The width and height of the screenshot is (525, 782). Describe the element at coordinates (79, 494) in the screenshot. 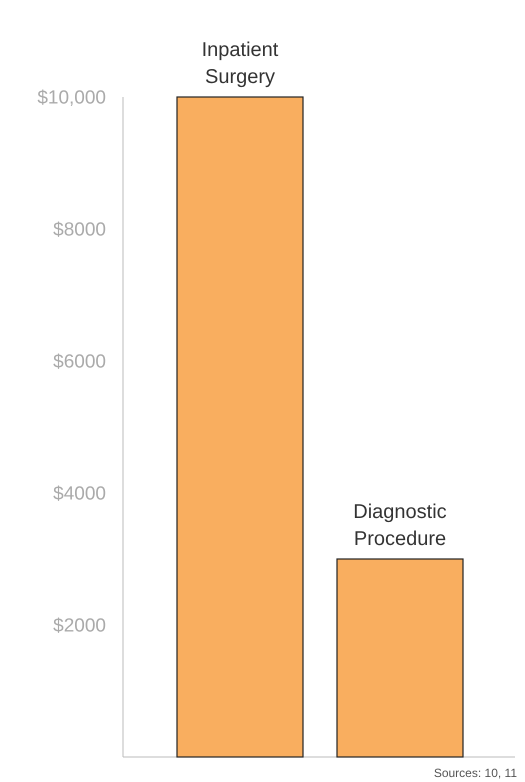

I see `y-tick-label: $4000` at that location.